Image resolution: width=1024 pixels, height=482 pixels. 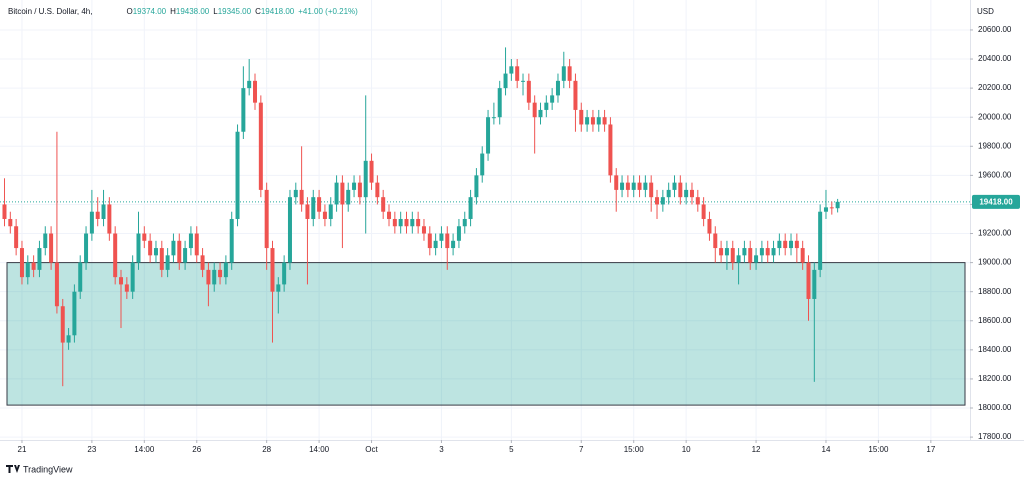 I want to click on x-tick-label: 23, so click(x=91, y=449).